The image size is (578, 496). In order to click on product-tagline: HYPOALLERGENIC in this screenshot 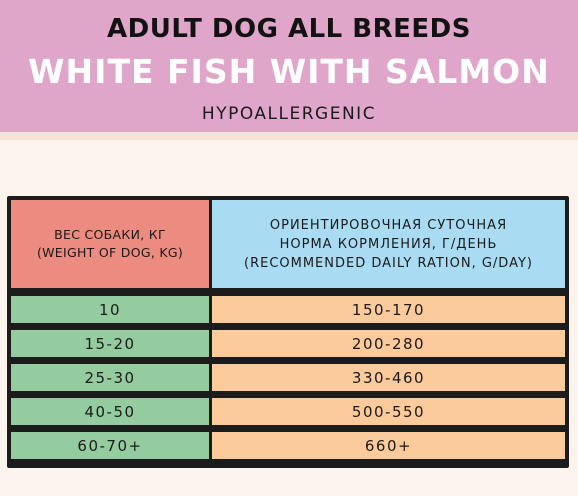, I will do `click(289, 114)`.